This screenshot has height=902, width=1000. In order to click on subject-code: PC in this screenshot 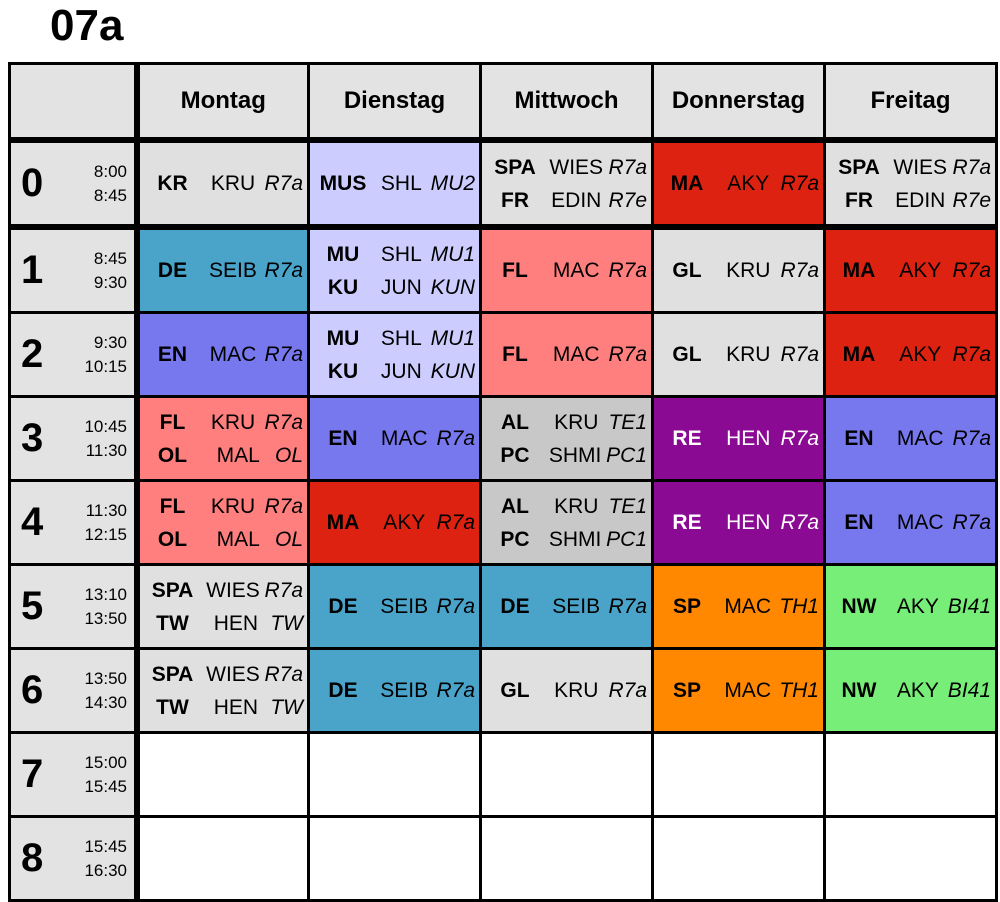, I will do `click(515, 539)`.